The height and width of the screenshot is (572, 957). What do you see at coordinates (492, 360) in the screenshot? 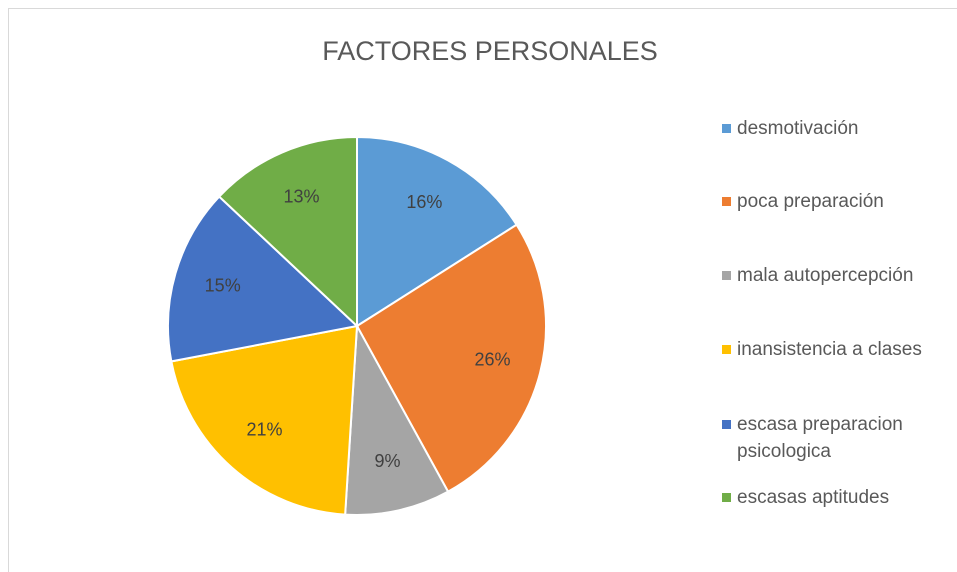
I see `data-label: 26%` at bounding box center [492, 360].